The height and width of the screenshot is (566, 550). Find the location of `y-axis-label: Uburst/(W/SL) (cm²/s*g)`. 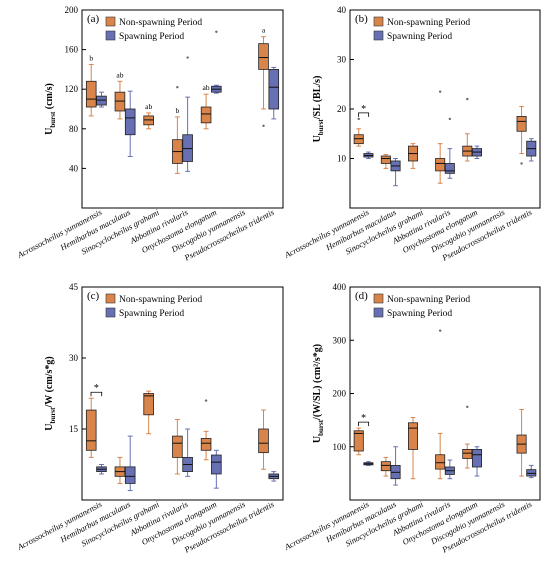

y-axis-label: Uburst/(W/SL) (cm²/s*g) is located at coordinates (318, 393).